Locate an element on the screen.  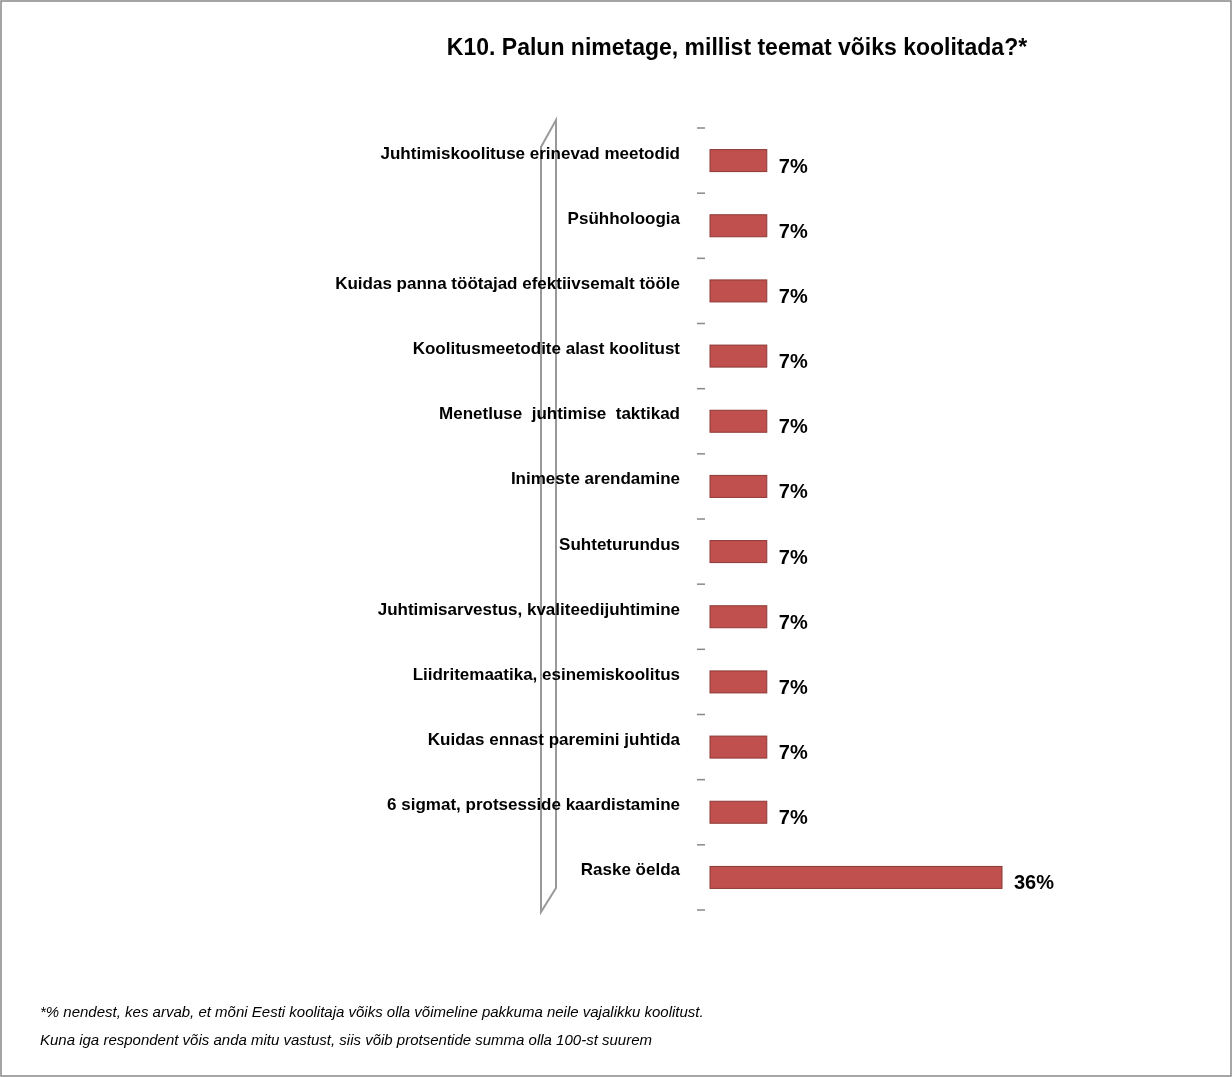
y-tick-label: 6 sigmat, protsesside kaardistamine is located at coordinates (533, 805).